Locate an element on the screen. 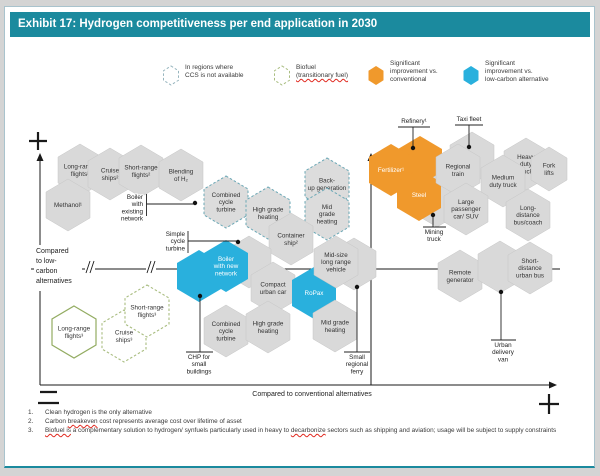  hexagon-label-mid-grade-heating-top: Mid grade heating is located at coordinates (327, 214).